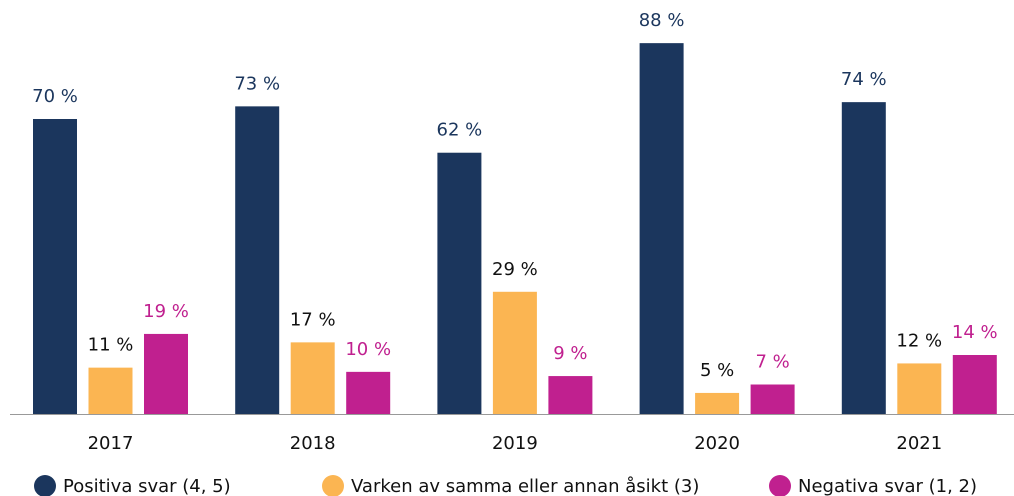 The image size is (1014, 496). I want to click on value-label: 9 %, so click(570, 353).